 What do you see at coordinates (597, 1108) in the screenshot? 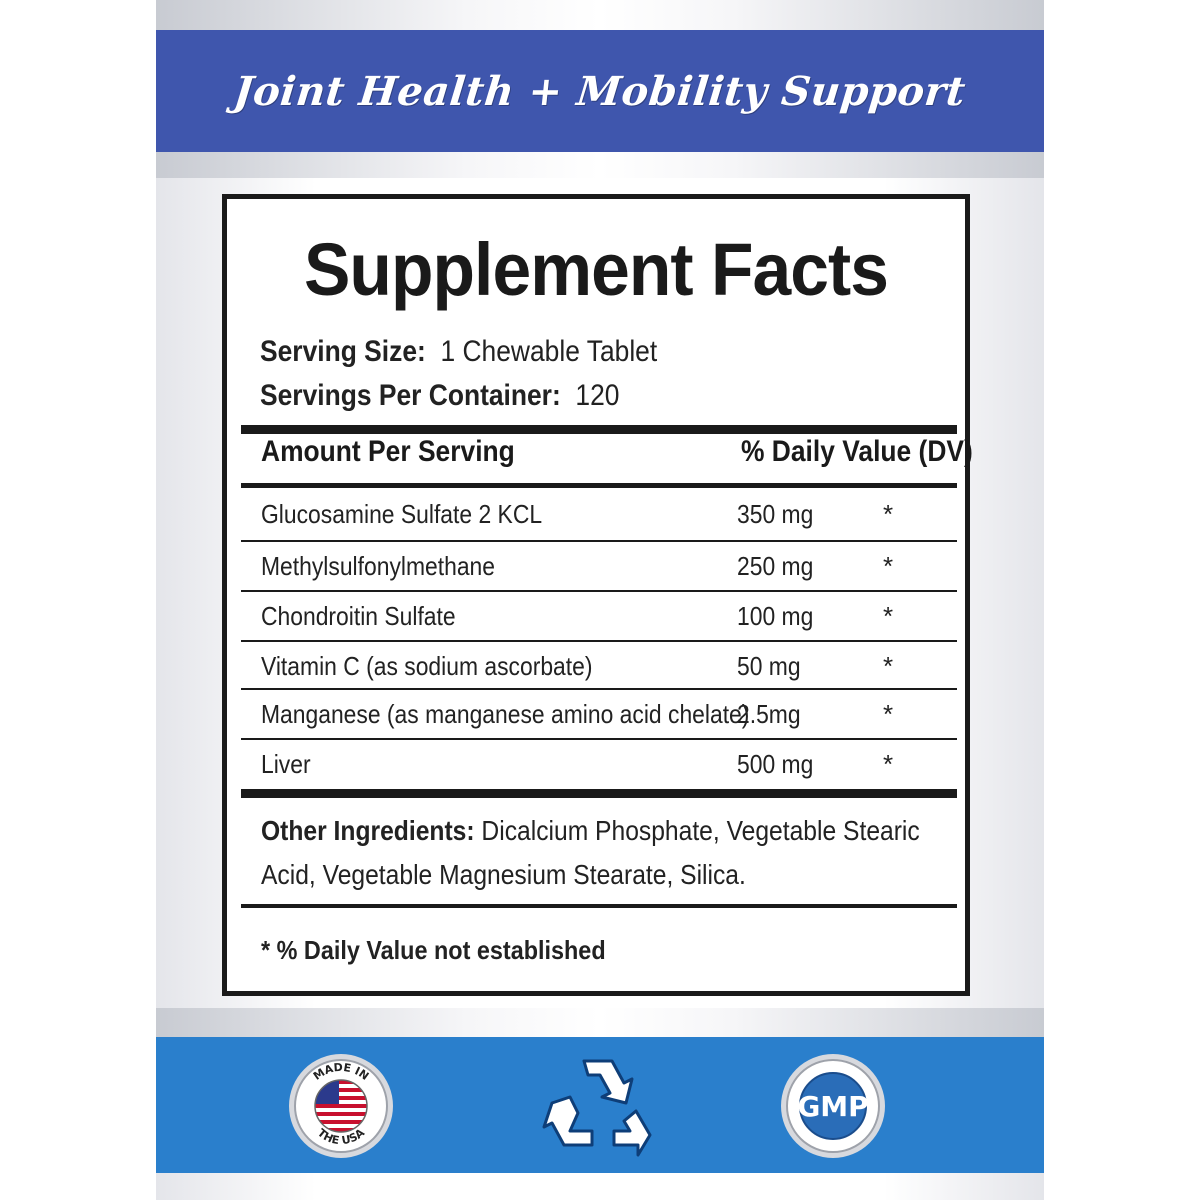
I see `recycle-icon` at bounding box center [597, 1108].